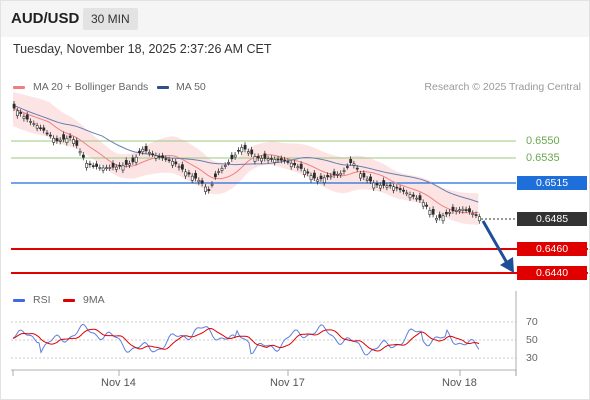  I want to click on down-arrow-icon-head, so click(507, 265).